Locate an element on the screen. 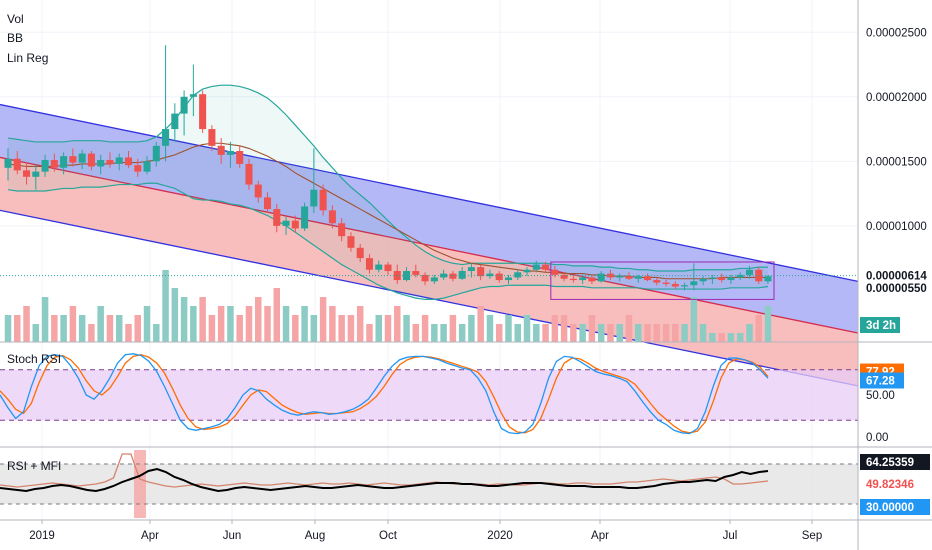 The image size is (932, 550). stoch-tick-label: 0.00 is located at coordinates (877, 438).